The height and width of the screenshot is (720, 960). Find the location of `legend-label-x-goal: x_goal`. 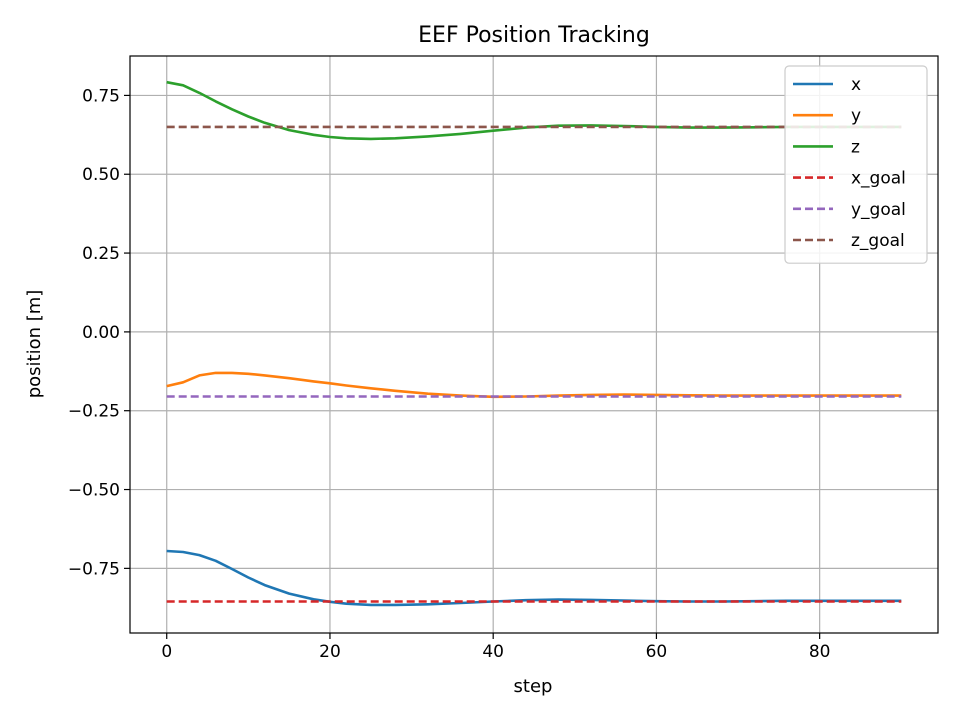

legend-label-x-goal: x_goal is located at coordinates (878, 179).